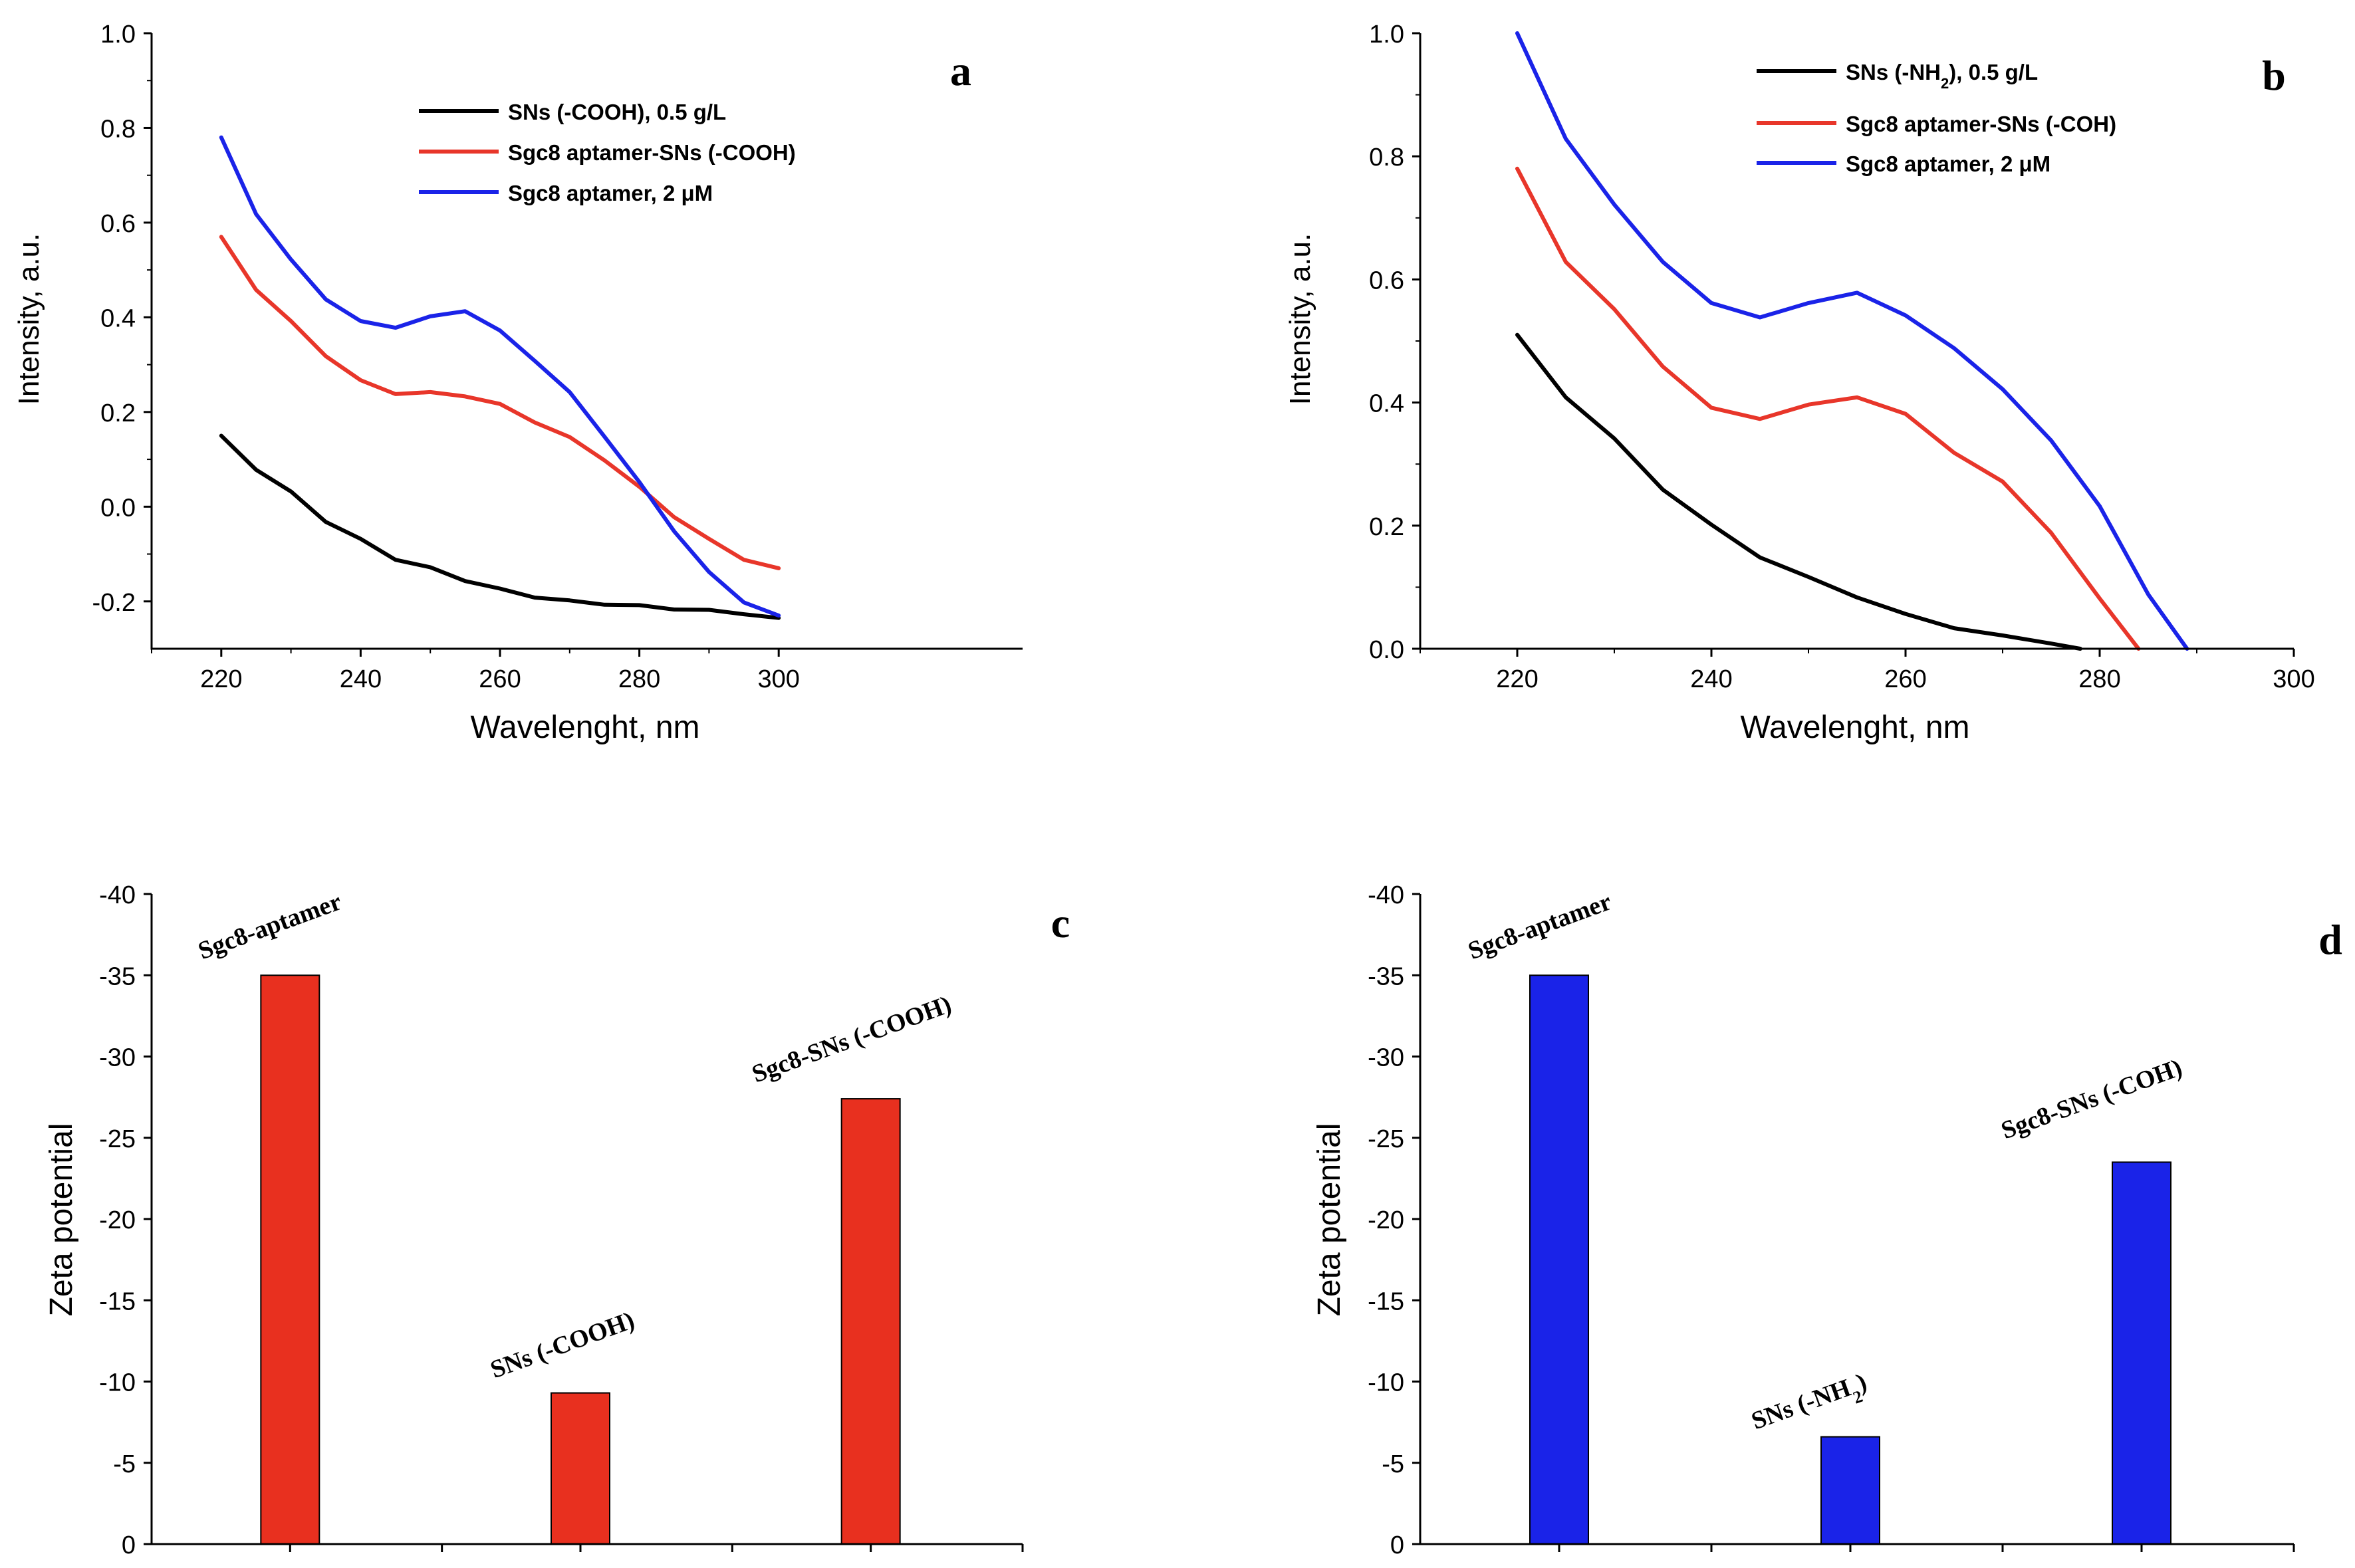  I want to click on panel-a-x-tick-label: 240, so click(361, 679).